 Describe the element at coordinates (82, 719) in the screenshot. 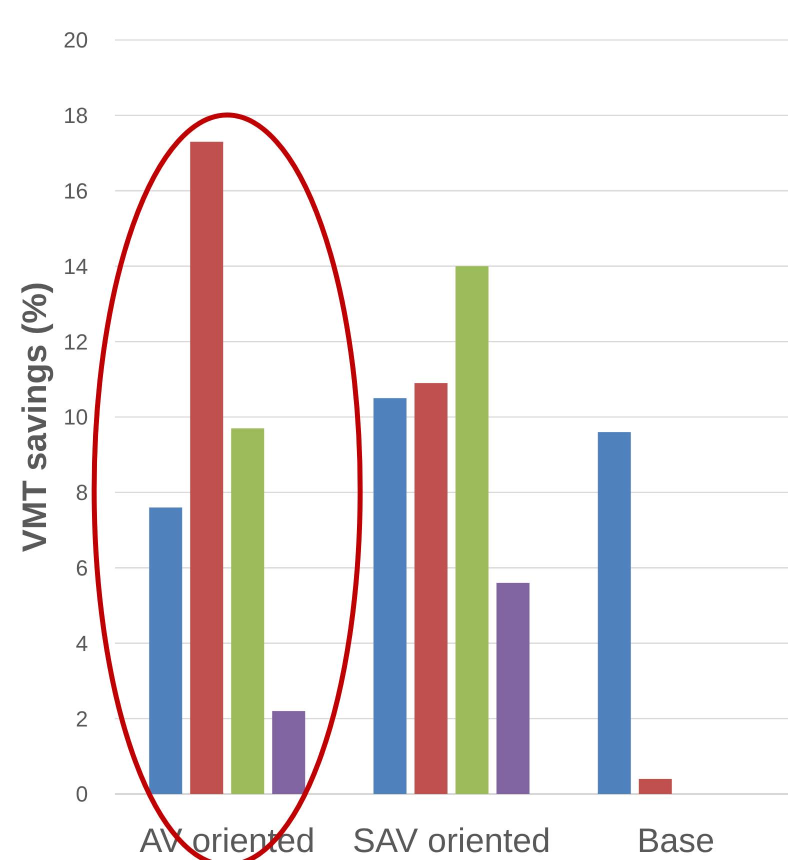

I see `y-tick-label: 2` at that location.